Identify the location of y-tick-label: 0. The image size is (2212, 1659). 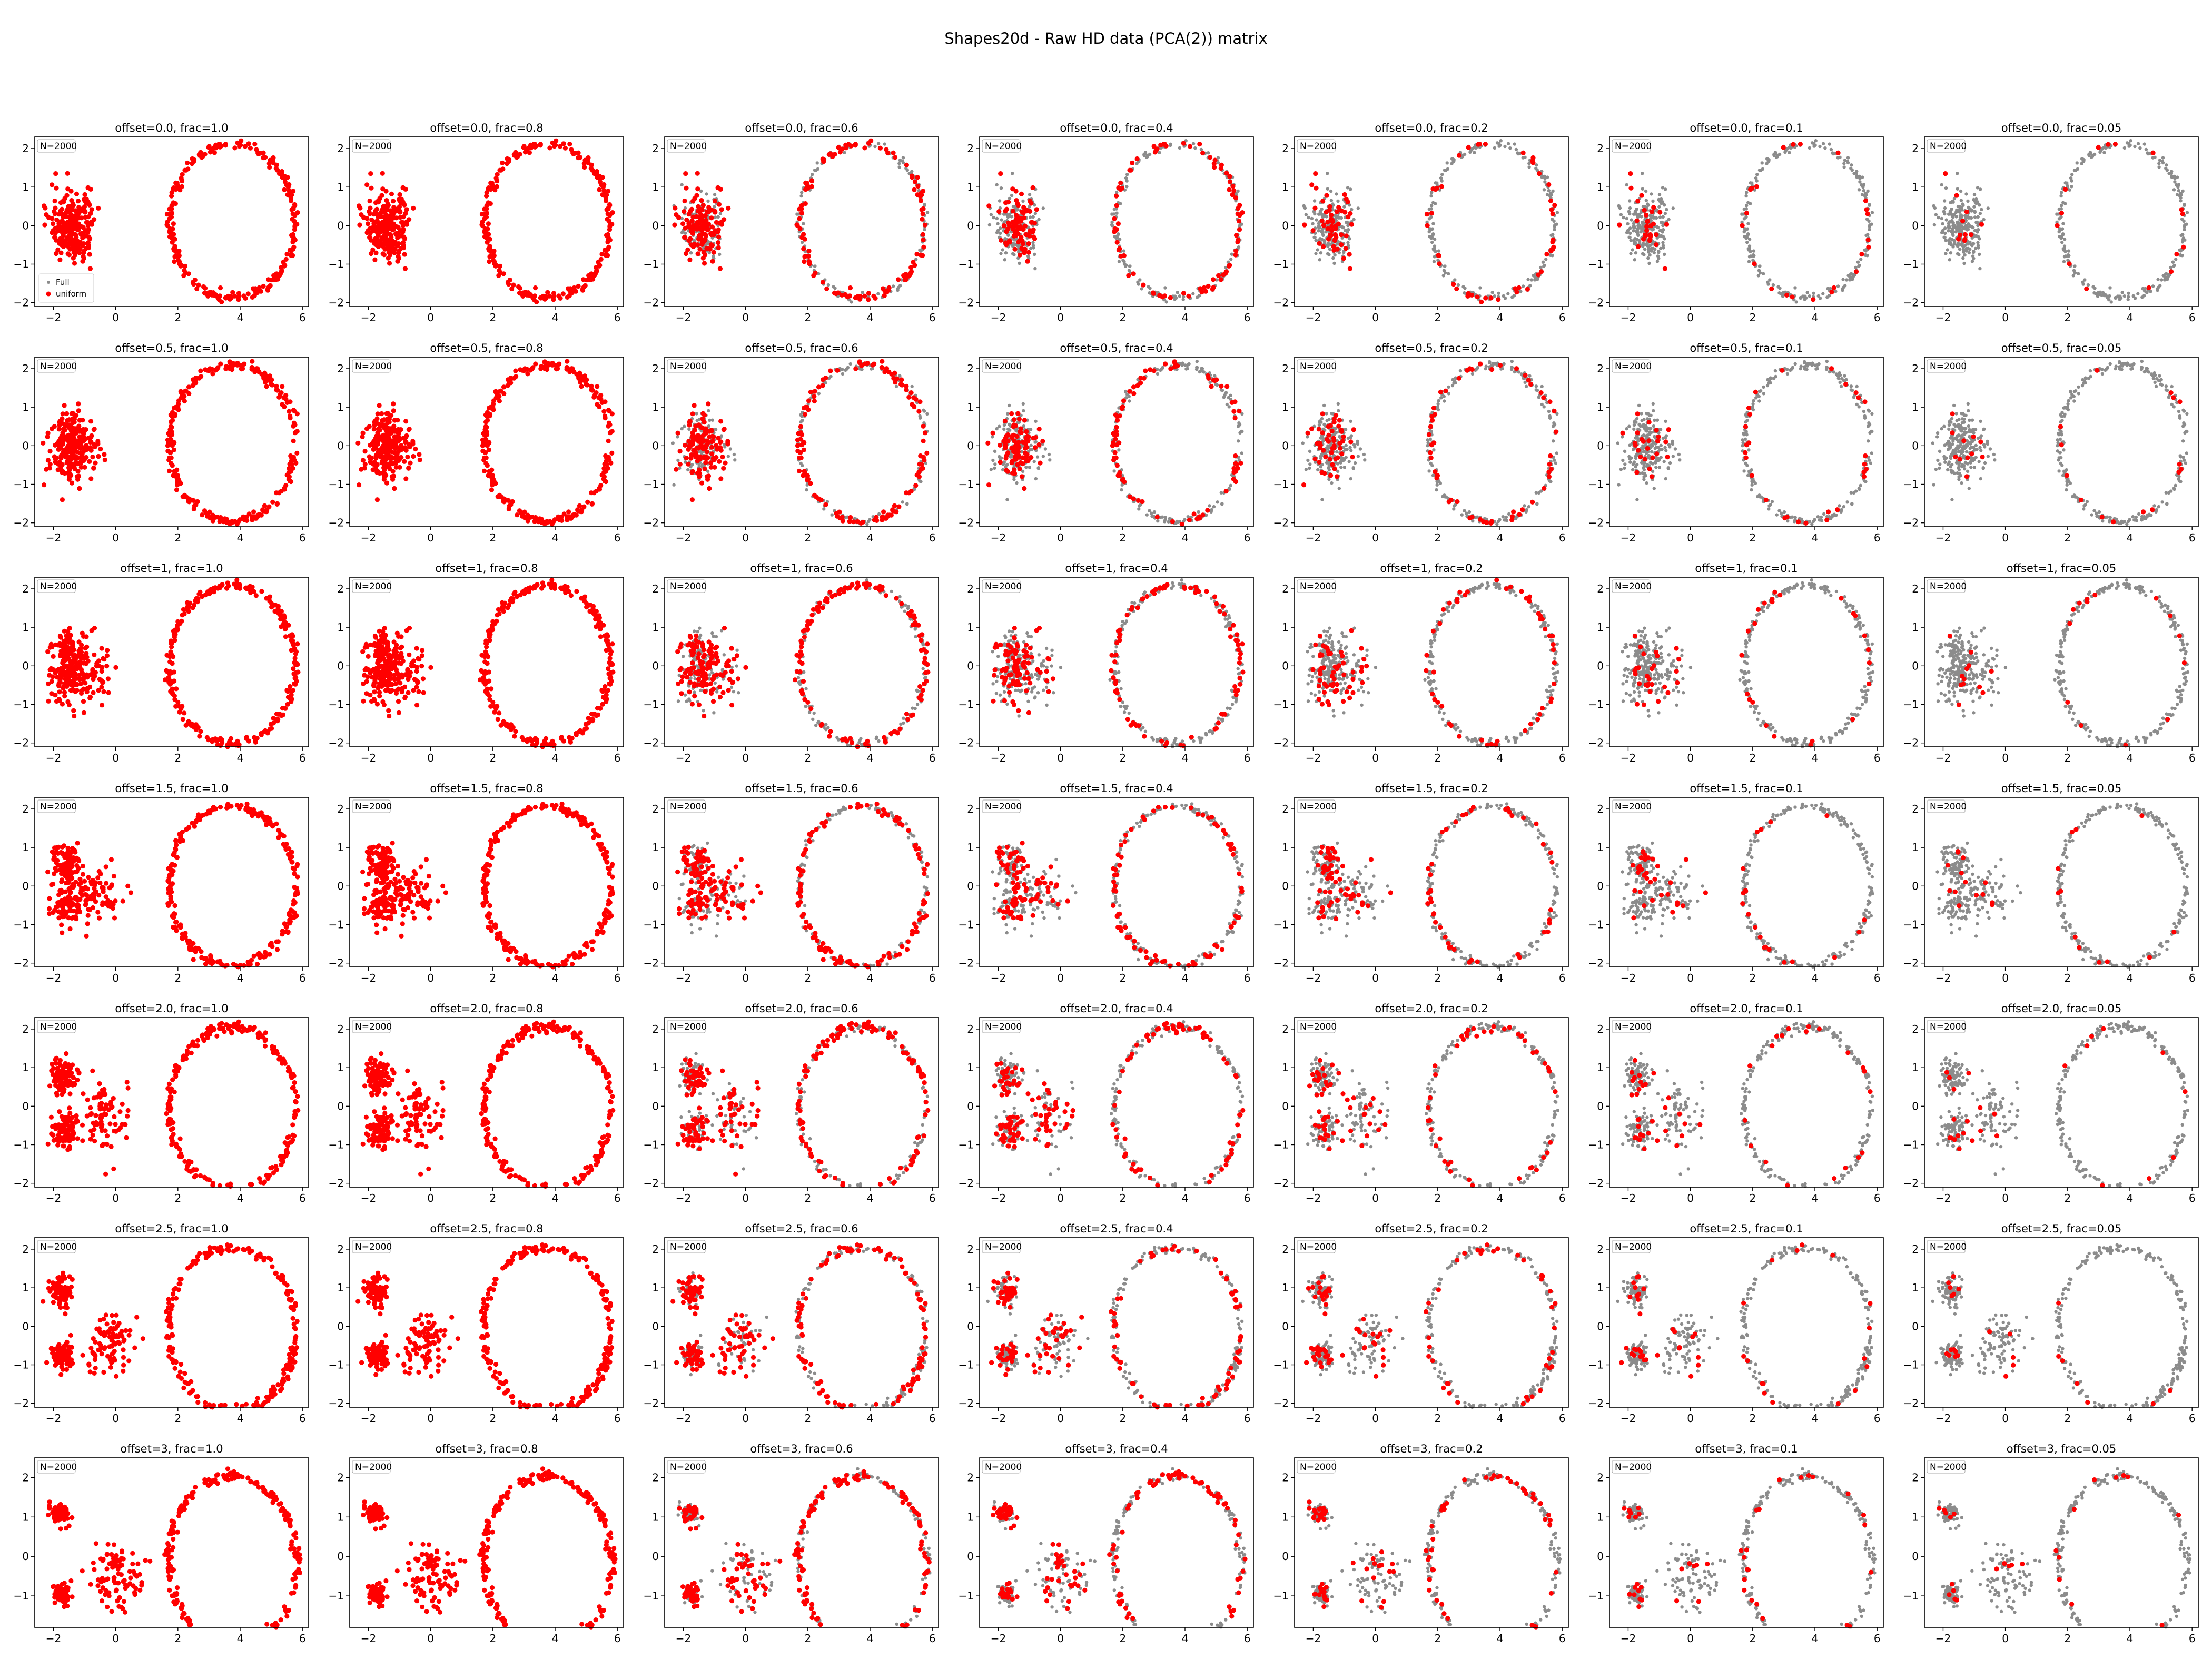
(25, 225).